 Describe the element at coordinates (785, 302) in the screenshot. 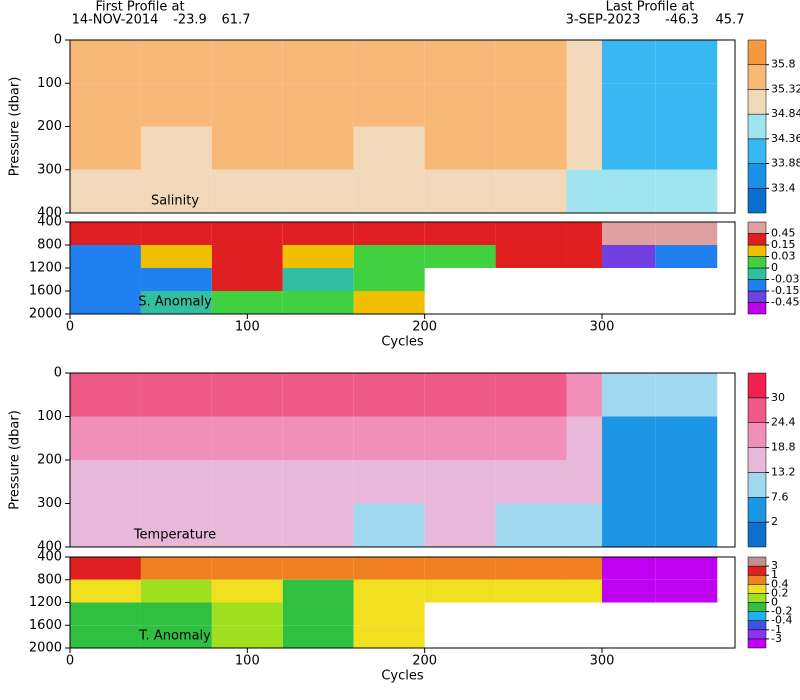

I see `colorbar-label: -0.45` at that location.